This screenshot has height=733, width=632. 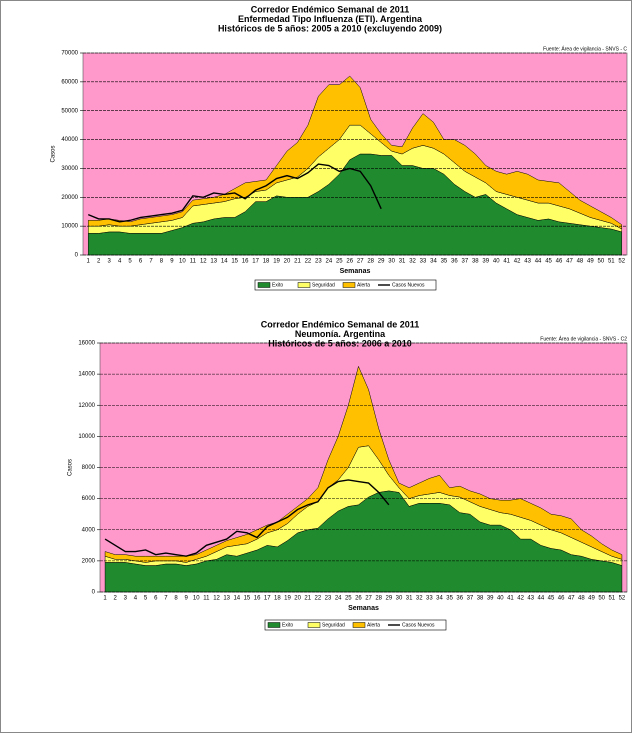 I want to click on y-tick-label: 40000, so click(x=69, y=140).